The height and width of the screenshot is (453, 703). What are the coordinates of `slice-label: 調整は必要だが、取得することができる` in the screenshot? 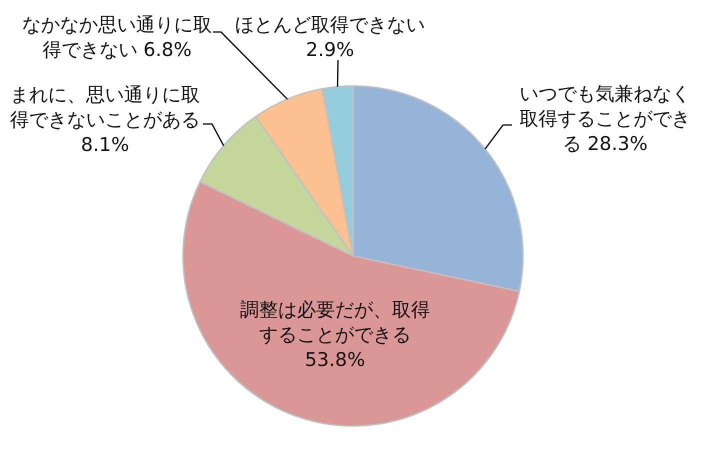 It's located at (335, 322).